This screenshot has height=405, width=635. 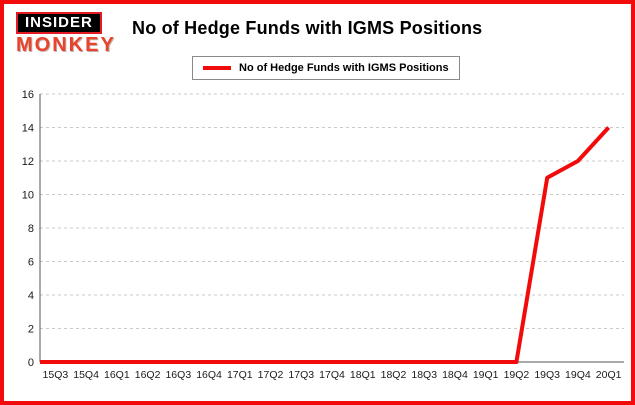 What do you see at coordinates (178, 375) in the screenshot?
I see `x-axis-tick-label: 16Q3` at bounding box center [178, 375].